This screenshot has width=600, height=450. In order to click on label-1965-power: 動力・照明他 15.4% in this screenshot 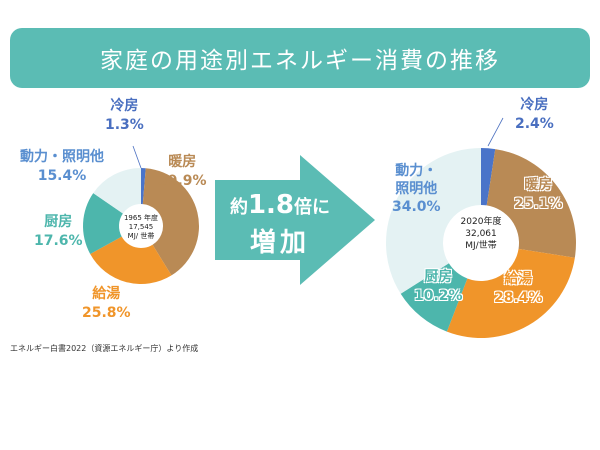, I will do `click(62, 166)`.